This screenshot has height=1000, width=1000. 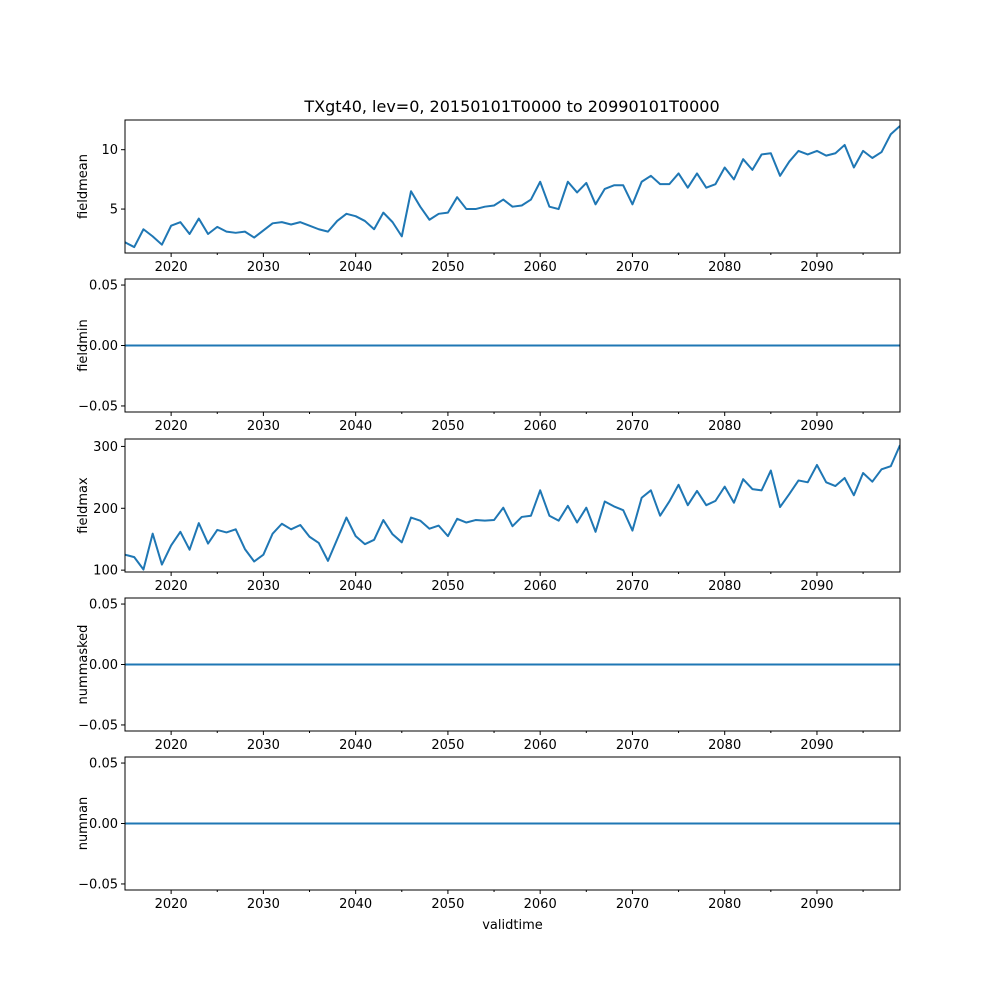 I want to click on y-axis-label: nummasked, so click(x=83, y=665).